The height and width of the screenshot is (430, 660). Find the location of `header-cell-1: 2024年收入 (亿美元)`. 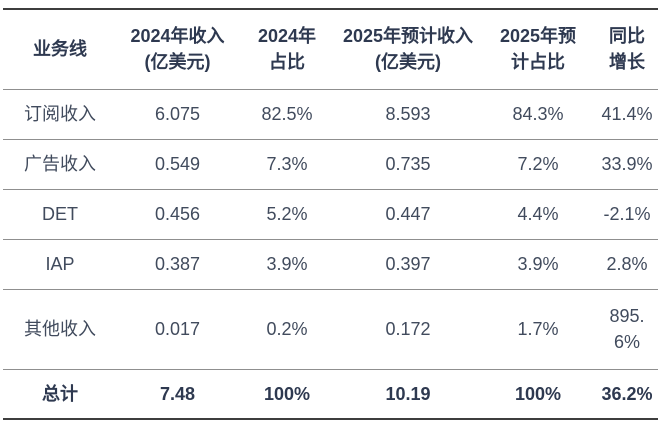

header-cell-1: 2024年收入 (亿美元) is located at coordinates (177, 49).